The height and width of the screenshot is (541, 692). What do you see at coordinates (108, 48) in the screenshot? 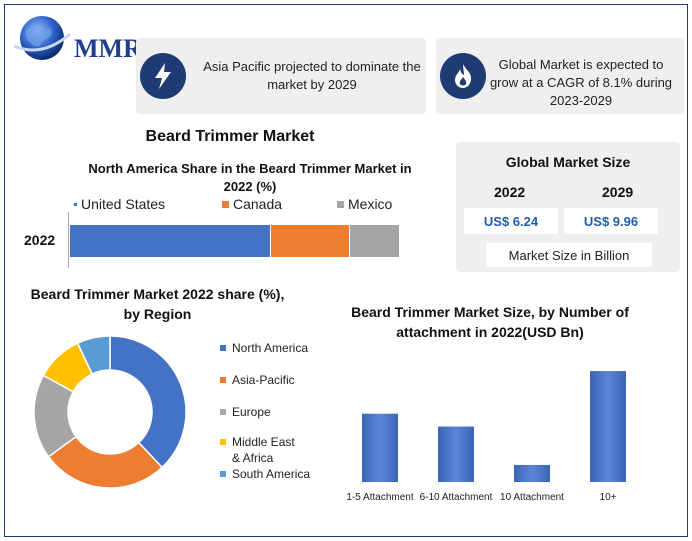
I see `logo-text: MMR` at bounding box center [108, 48].